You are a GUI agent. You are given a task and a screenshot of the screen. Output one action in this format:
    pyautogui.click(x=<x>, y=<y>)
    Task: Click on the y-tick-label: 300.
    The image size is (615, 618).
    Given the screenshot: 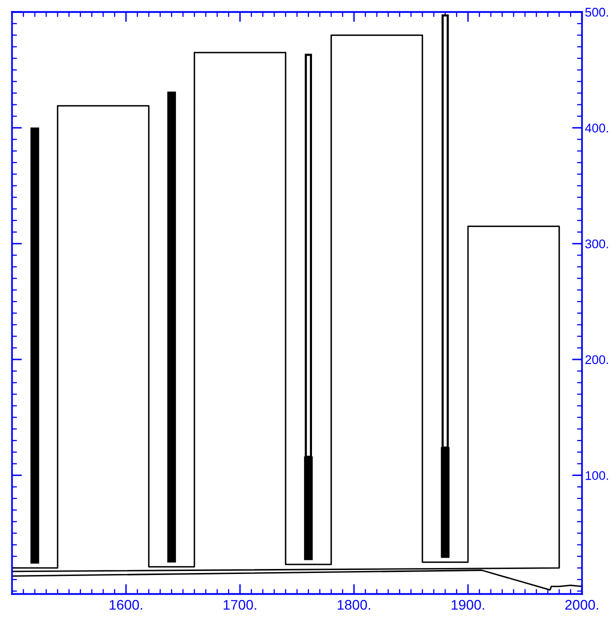 What is the action you would take?
    pyautogui.click(x=596, y=243)
    